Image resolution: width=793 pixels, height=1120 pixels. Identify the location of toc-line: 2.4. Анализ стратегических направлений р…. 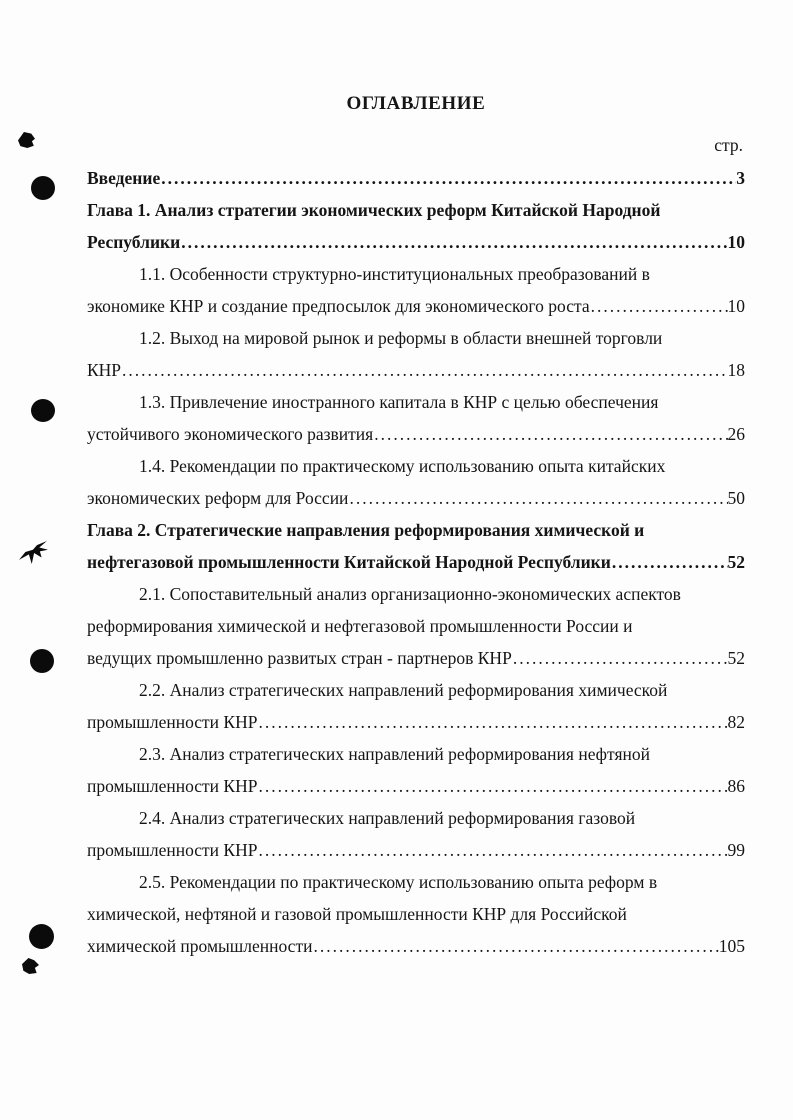
(416, 818).